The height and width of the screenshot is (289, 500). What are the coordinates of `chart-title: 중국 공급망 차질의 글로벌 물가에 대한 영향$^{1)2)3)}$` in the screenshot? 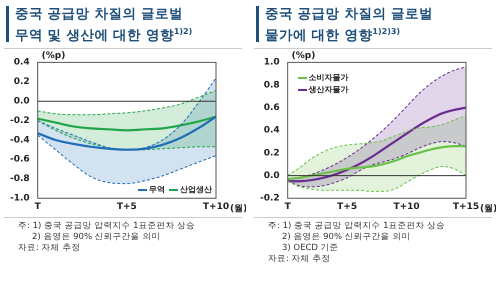 It's located at (353, 25).